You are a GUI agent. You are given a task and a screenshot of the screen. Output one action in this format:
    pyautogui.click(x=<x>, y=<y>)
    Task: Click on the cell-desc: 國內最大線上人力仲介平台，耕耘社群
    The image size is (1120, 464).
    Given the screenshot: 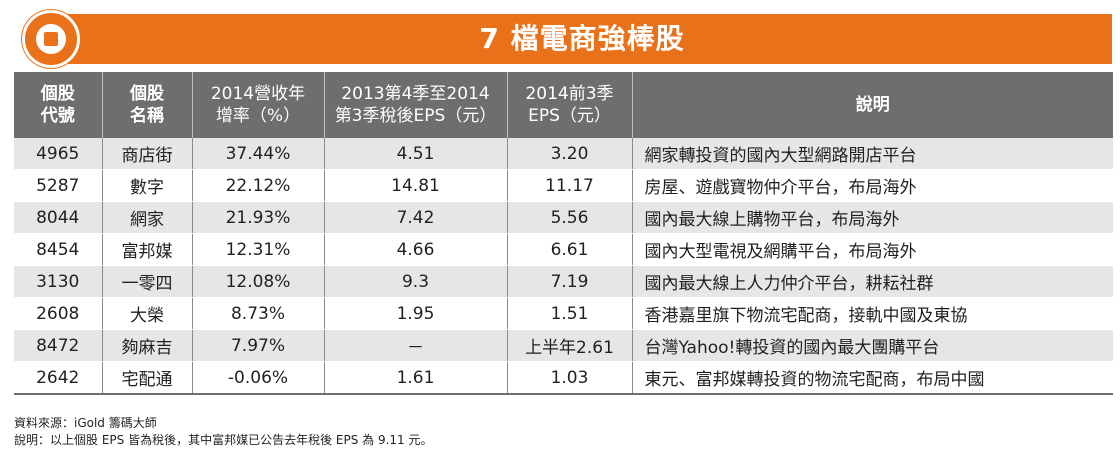 What is the action you would take?
    pyautogui.click(x=872, y=281)
    